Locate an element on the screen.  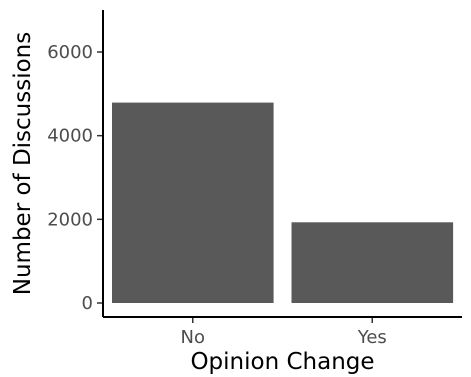
bar-yes is located at coordinates (372, 262).